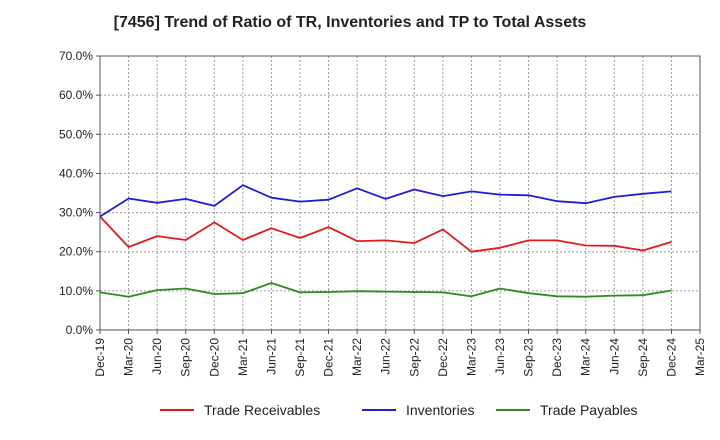 This screenshot has width=720, height=440. Describe the element at coordinates (262, 410) in the screenshot. I see `legend-label-trade-receivables: Trade Receivables` at that location.